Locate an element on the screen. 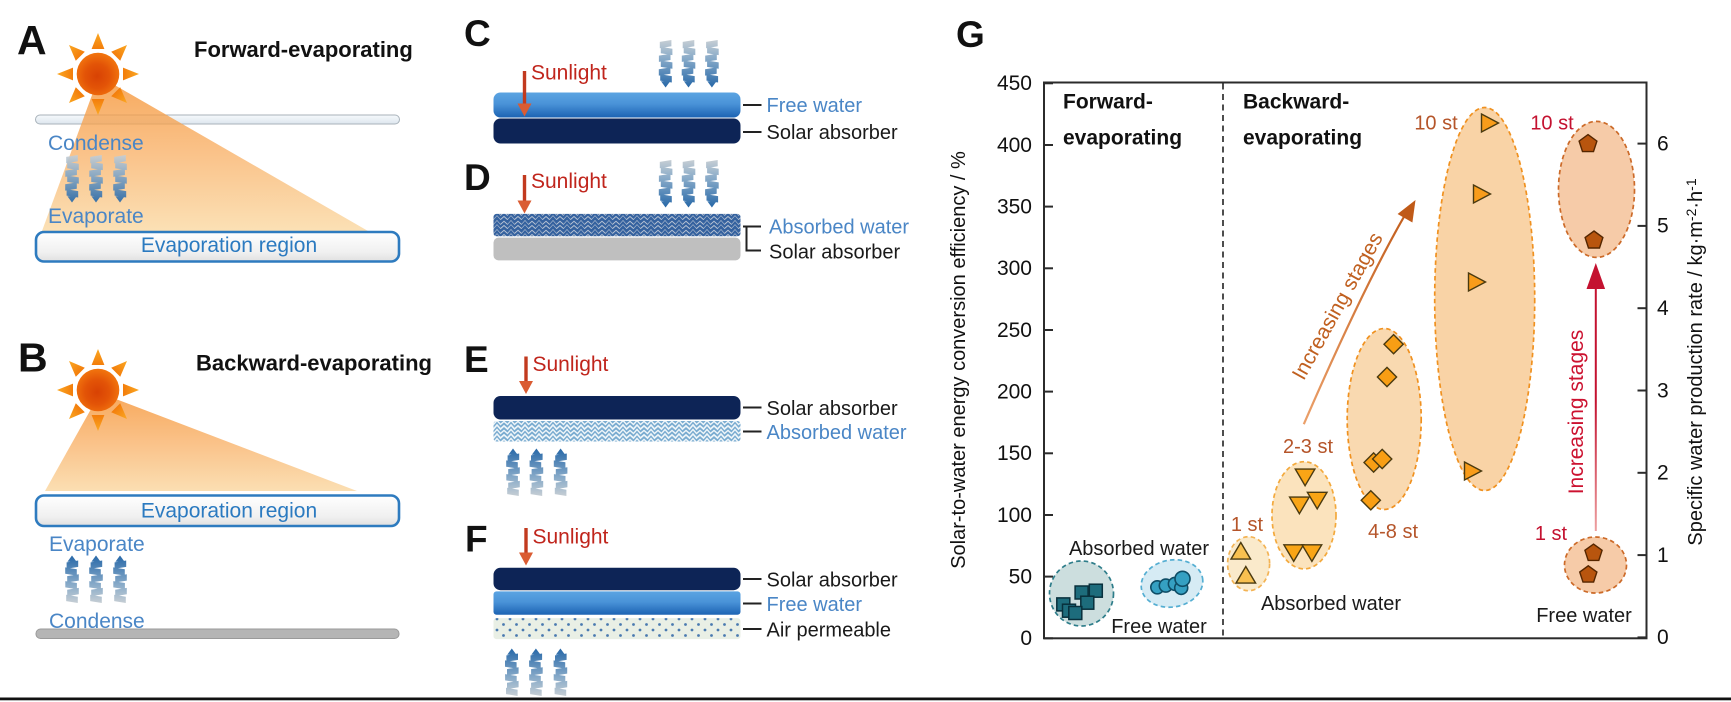 The height and width of the screenshot is (702, 1731). svg-text: E is located at coordinates (476, 359).